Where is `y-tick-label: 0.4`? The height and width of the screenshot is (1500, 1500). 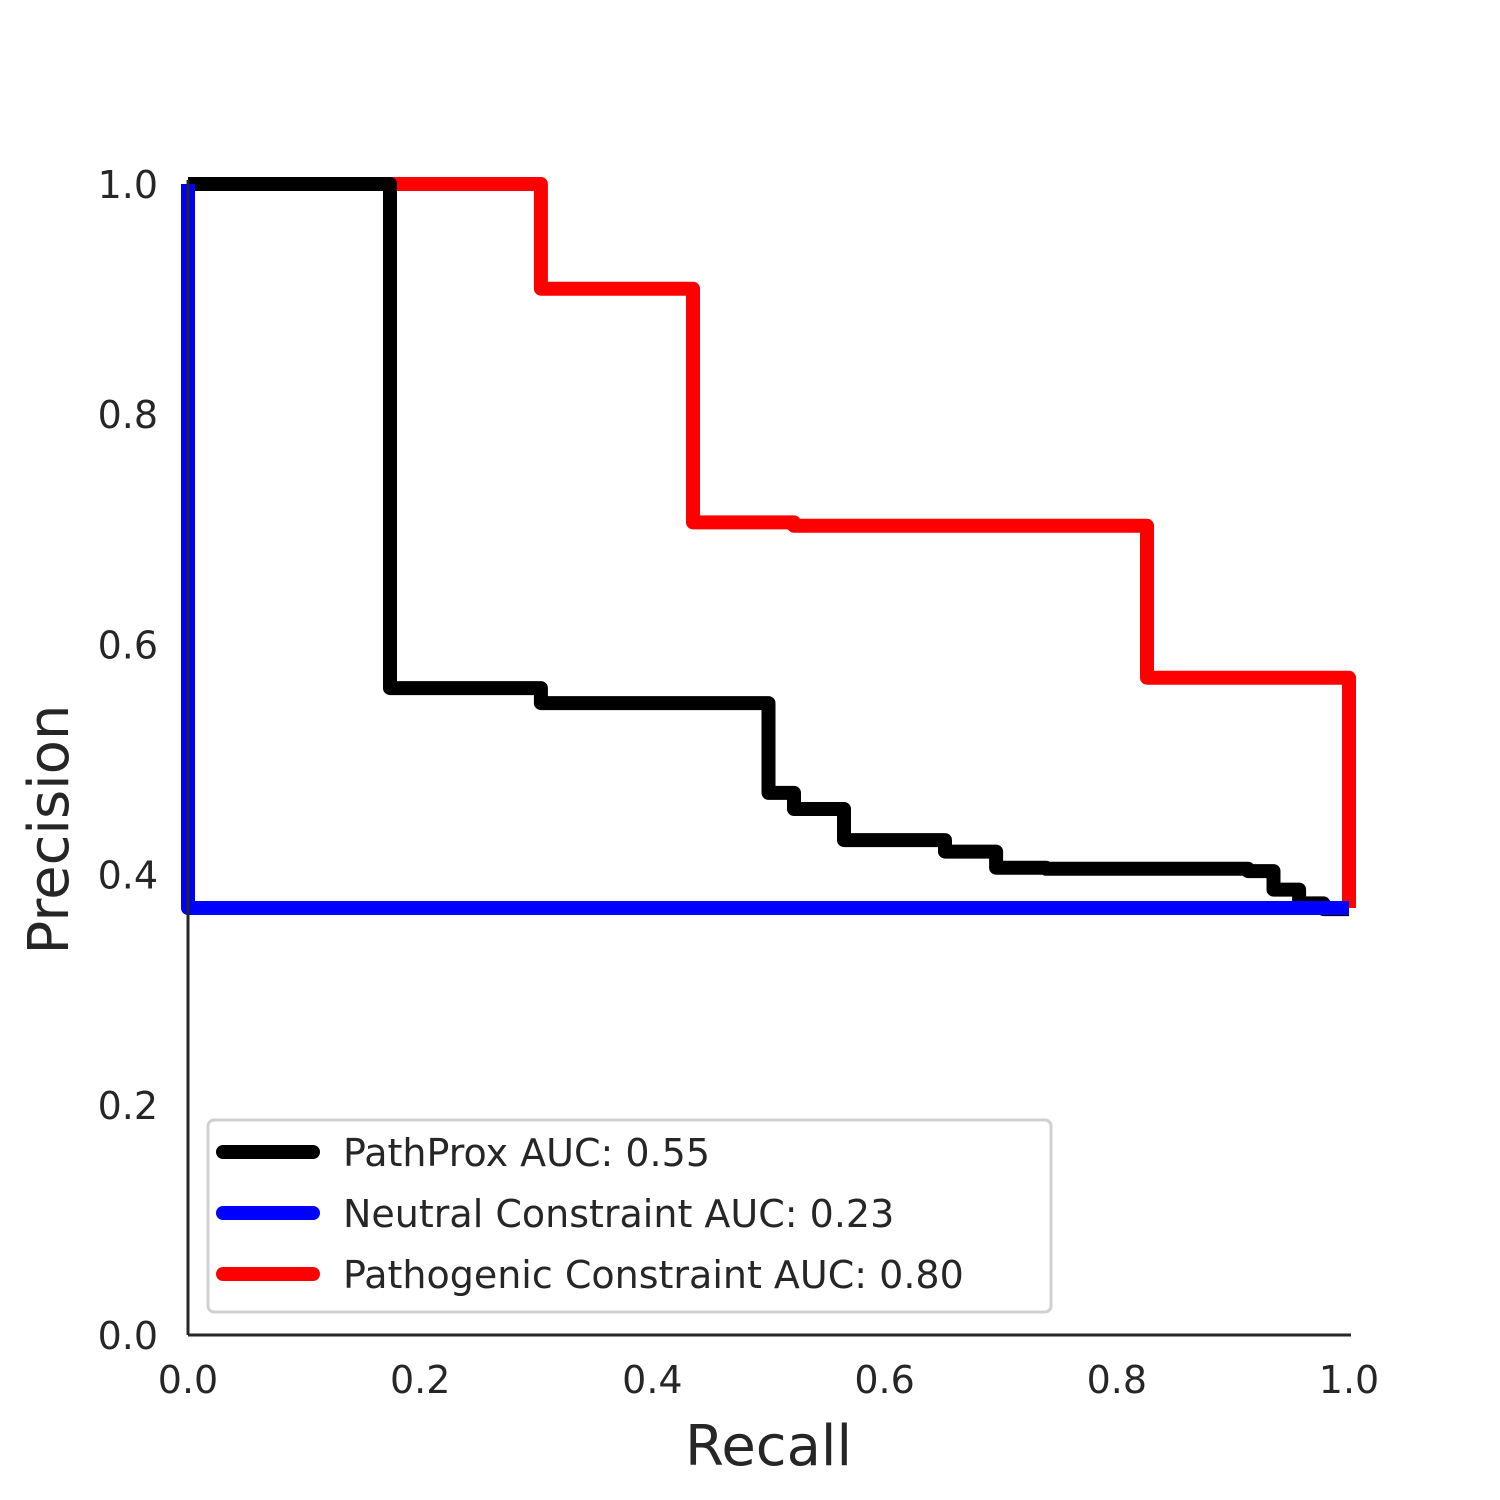 y-tick-label: 0.4 is located at coordinates (128, 876).